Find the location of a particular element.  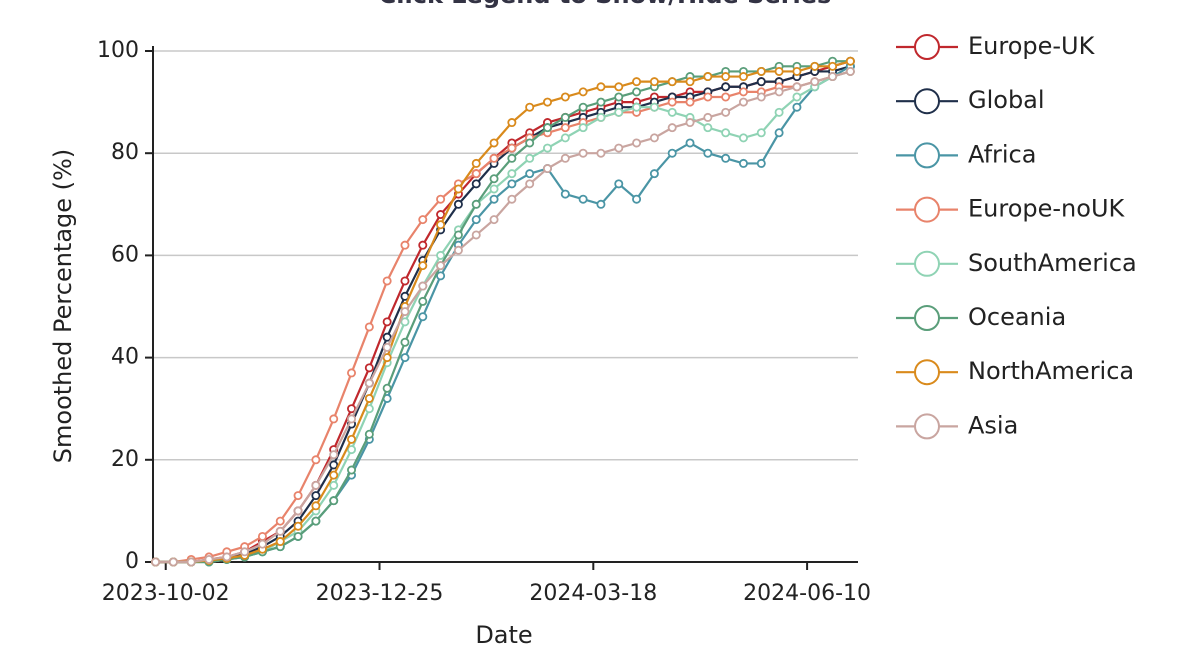

legend-item: Africa is located at coordinates (966, 154).